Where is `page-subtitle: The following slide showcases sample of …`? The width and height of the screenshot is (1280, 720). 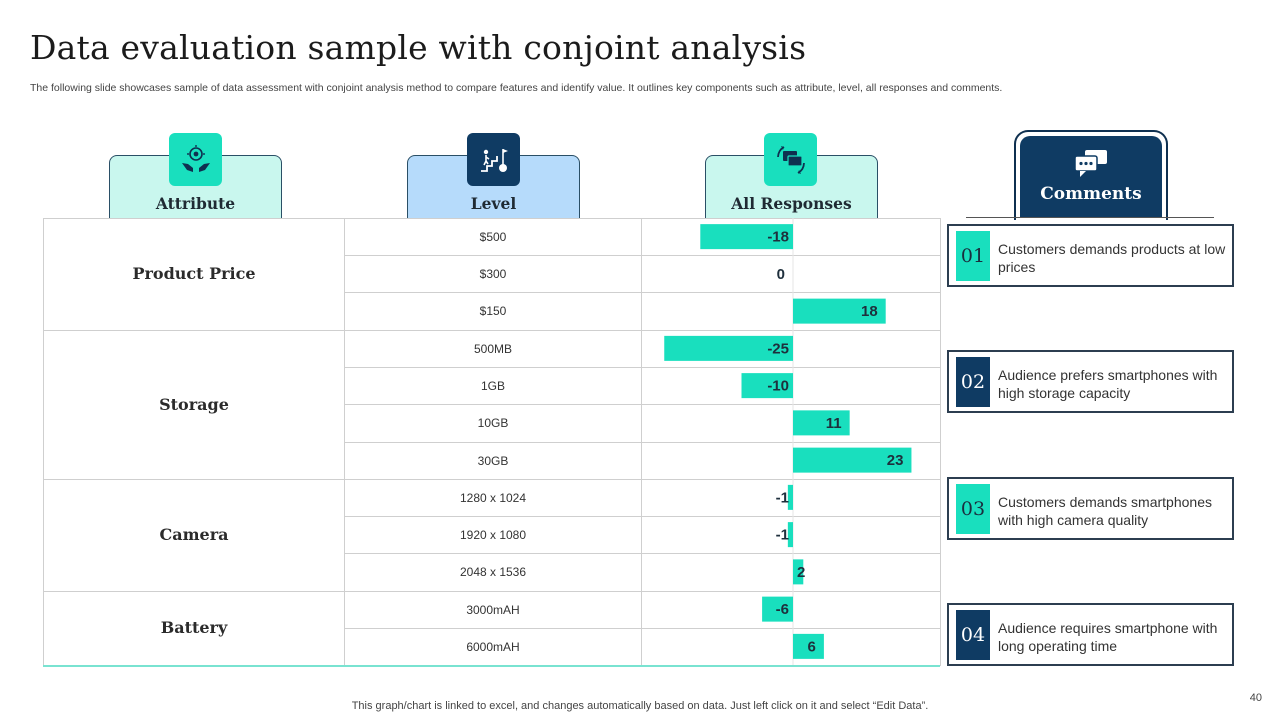
page-subtitle: The following slide showcases sample of … is located at coordinates (516, 88).